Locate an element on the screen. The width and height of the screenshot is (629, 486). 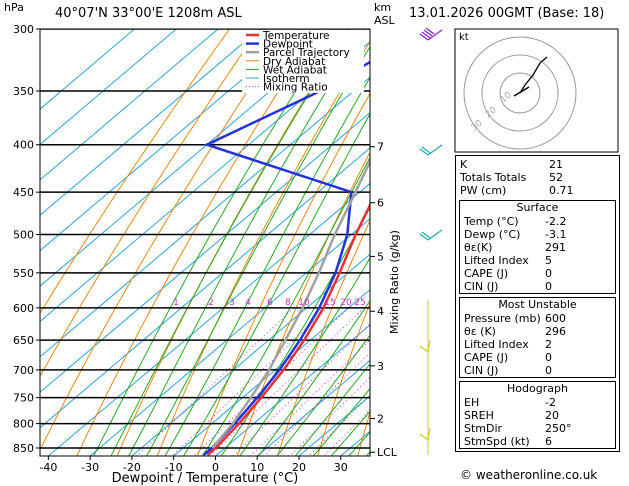
legend-label: Mixing Ratio is located at coordinates (295, 88).